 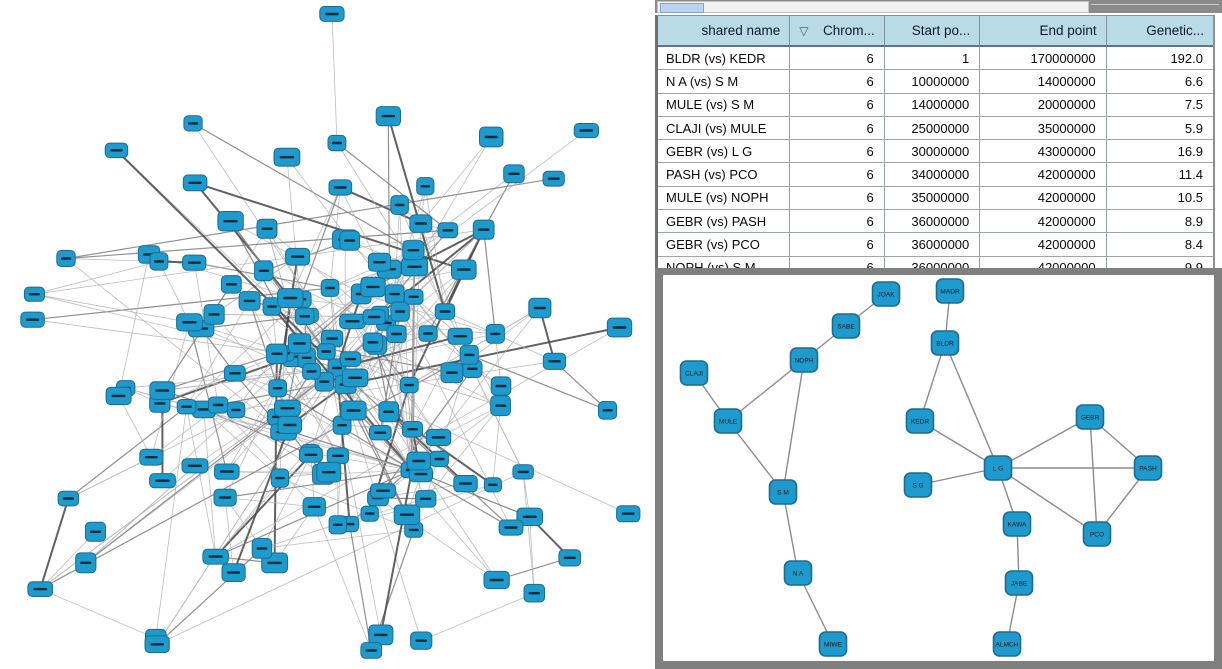 I want to click on network-node-almch: ALMCH, so click(x=1007, y=644).